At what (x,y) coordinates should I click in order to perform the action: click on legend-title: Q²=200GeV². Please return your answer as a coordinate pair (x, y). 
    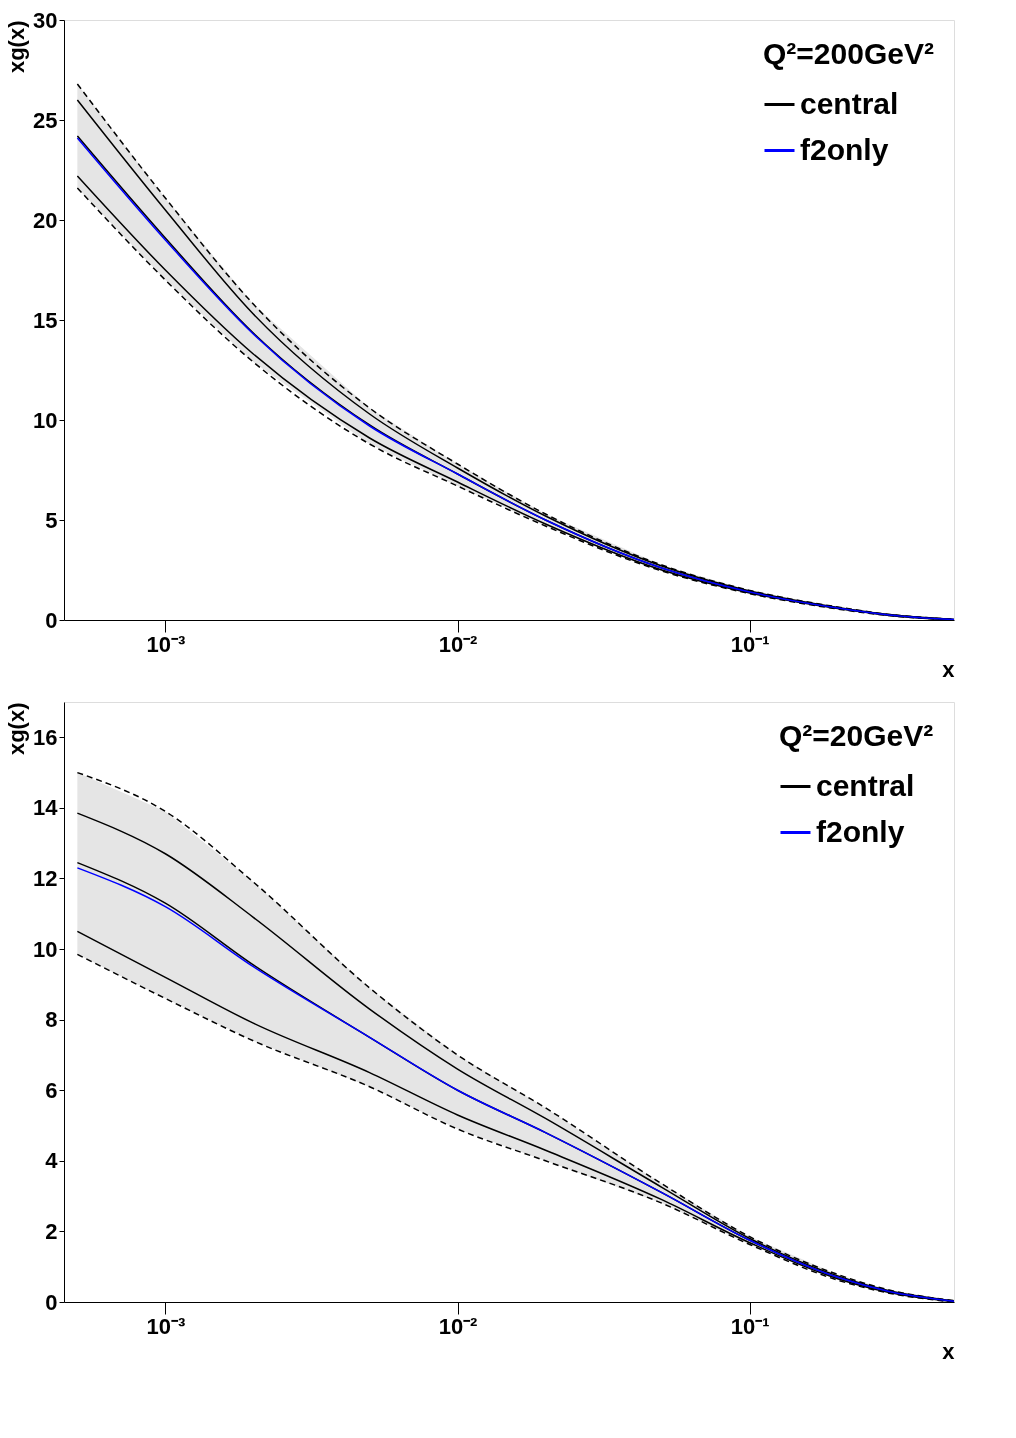
    Looking at the image, I should click on (848, 53).